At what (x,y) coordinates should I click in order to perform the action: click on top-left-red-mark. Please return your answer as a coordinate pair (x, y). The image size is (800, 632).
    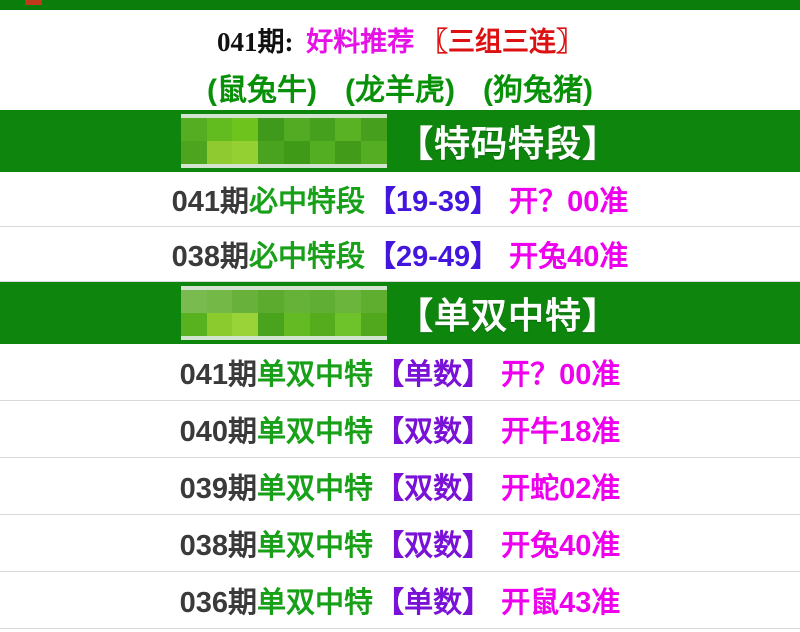
    Looking at the image, I should click on (33, 2).